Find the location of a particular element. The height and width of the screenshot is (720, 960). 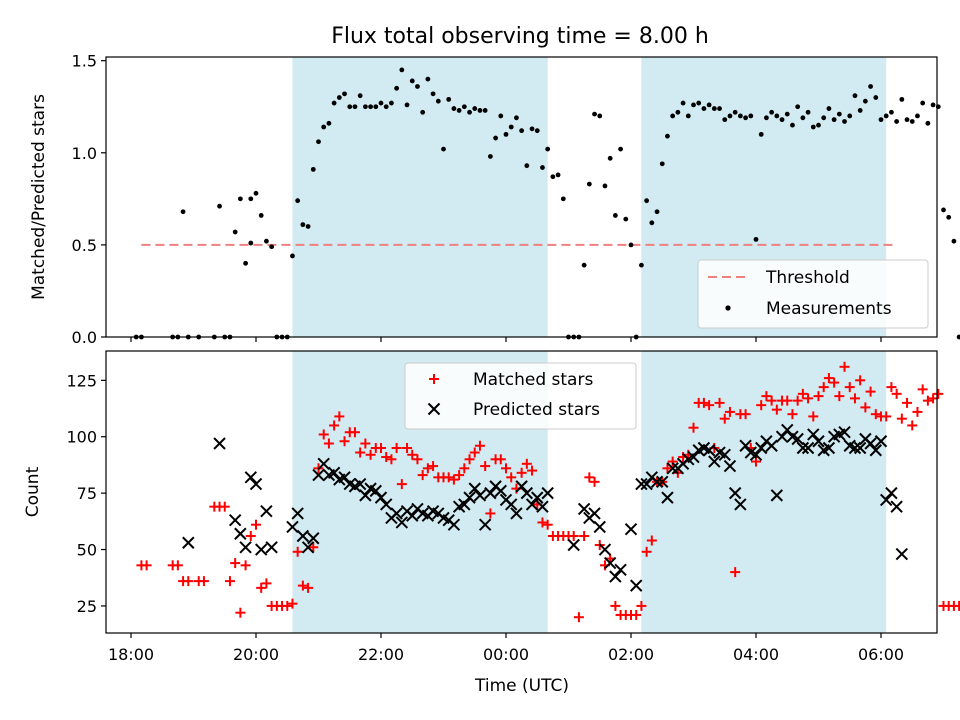

legend-matched-swatch is located at coordinates (434, 379).